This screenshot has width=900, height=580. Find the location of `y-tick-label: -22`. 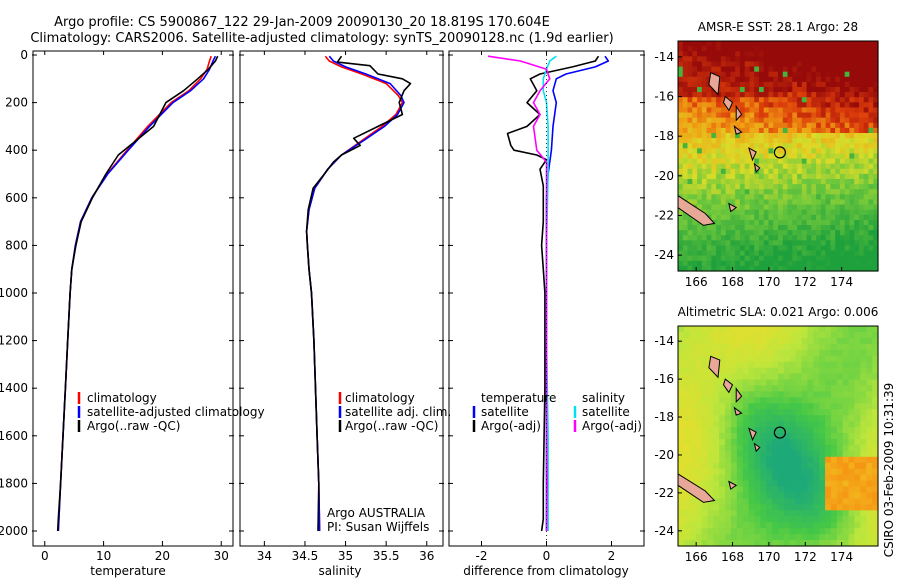

y-tick-label: -22 is located at coordinates (664, 215).